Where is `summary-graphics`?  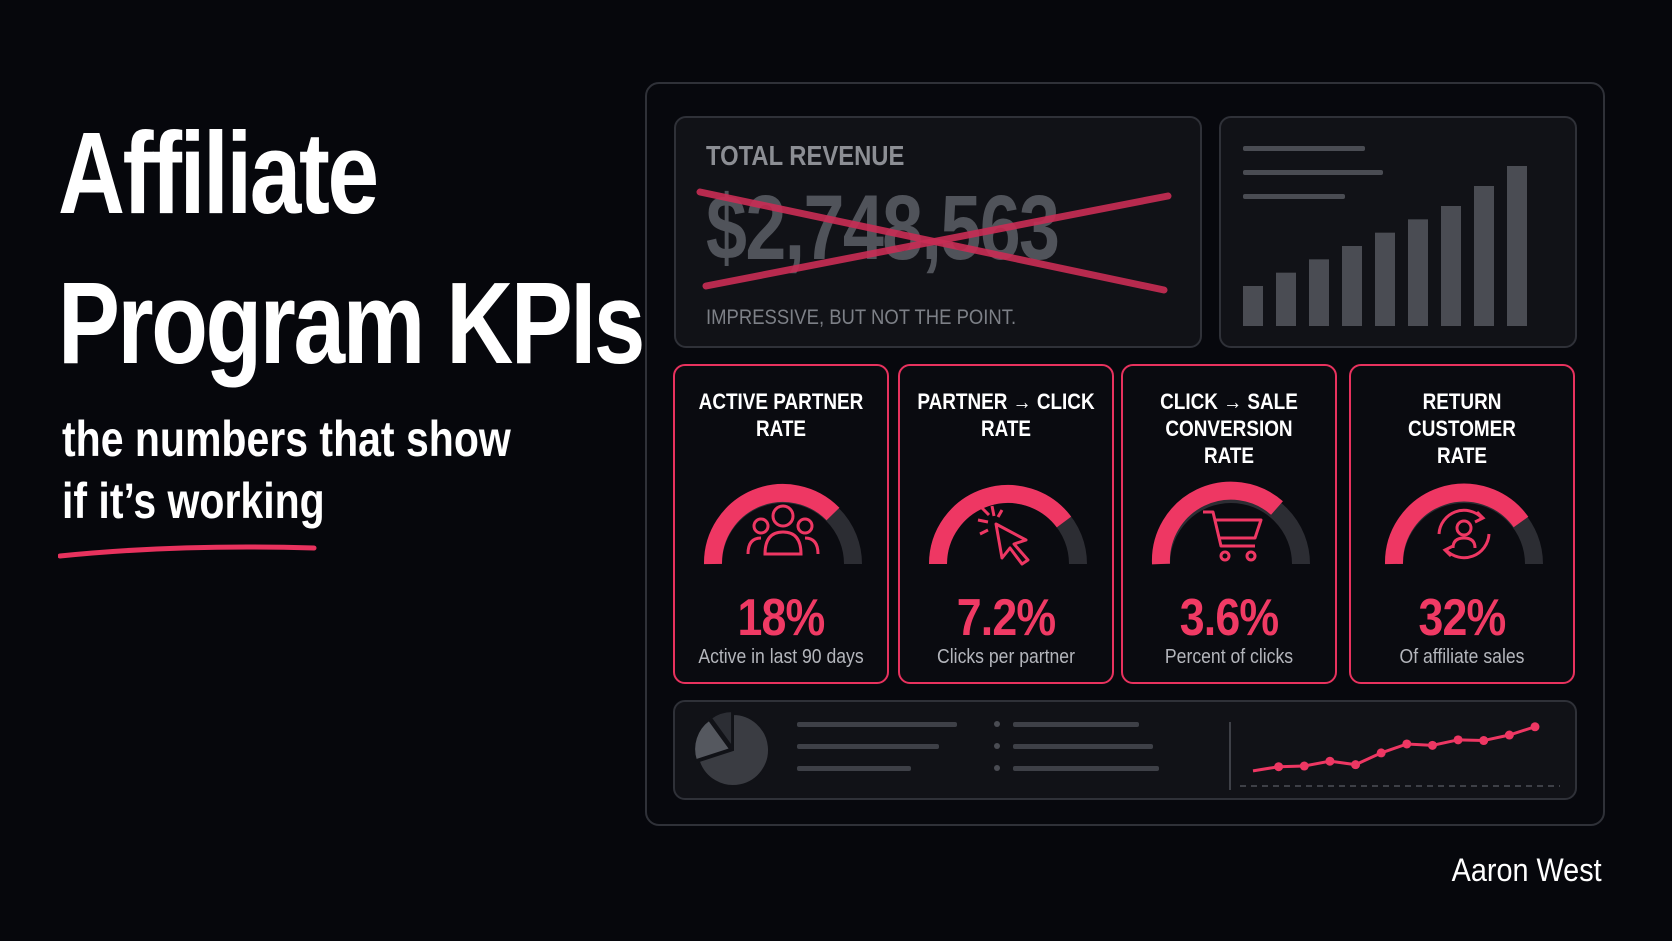
summary-graphics is located at coordinates (1126, 750).